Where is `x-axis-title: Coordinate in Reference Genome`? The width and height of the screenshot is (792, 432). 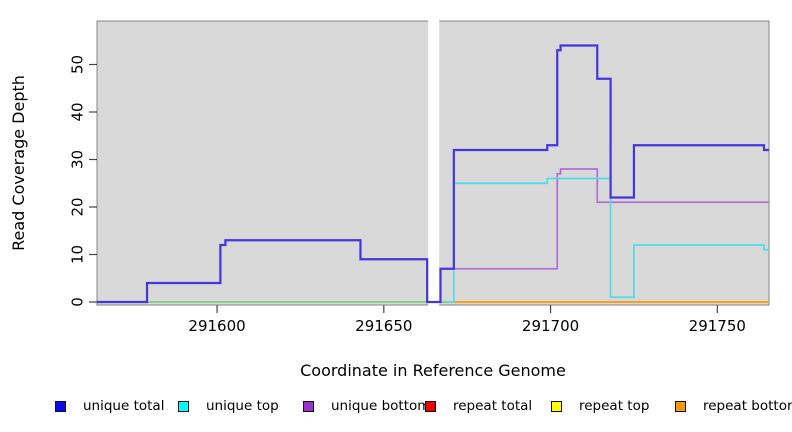 x-axis-title: Coordinate in Reference Genome is located at coordinates (433, 370).